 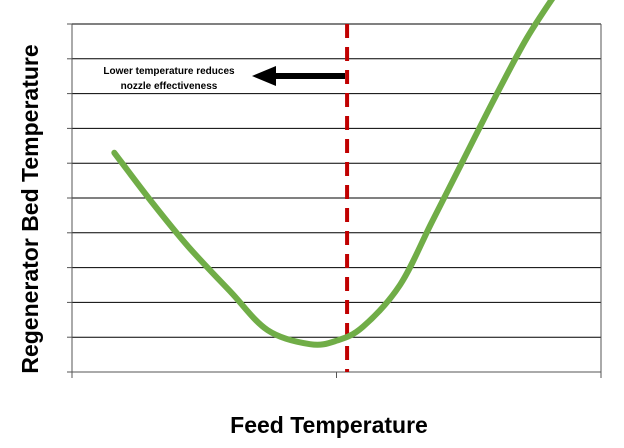 I want to click on x-axis-title: Feed Temperature, so click(x=329, y=425).